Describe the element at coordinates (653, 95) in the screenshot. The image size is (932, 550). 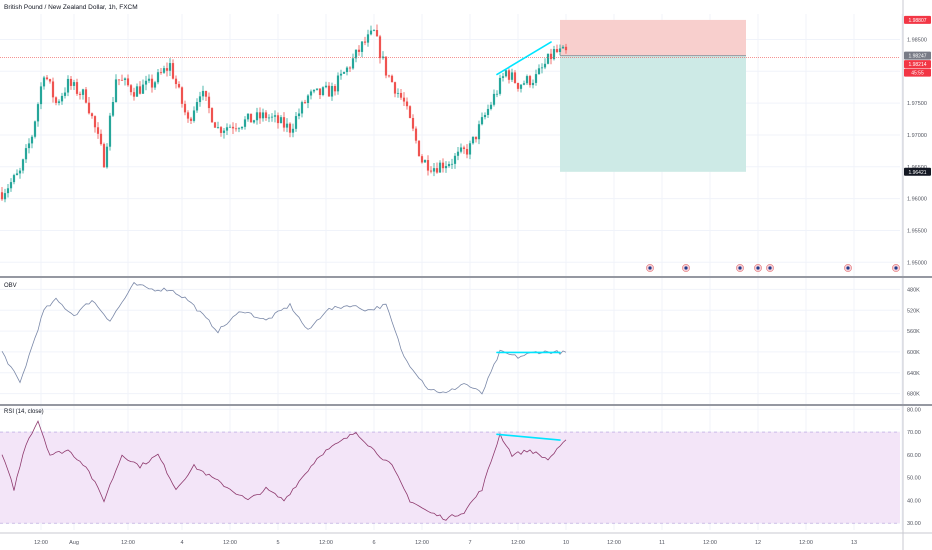
I see `position-zones` at that location.